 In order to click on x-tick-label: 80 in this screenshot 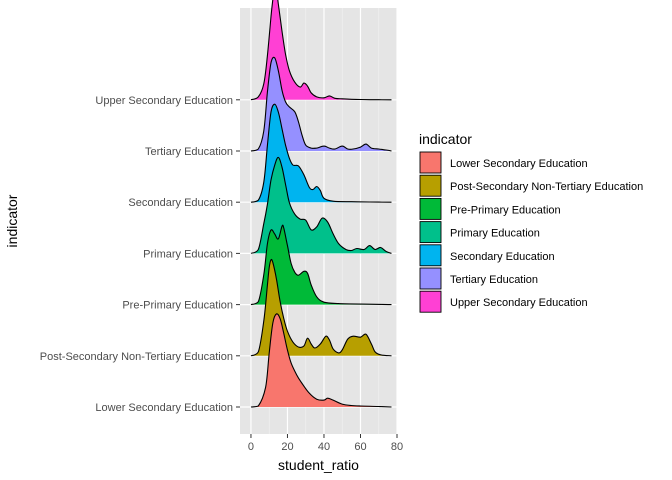, I will do `click(397, 447)`.